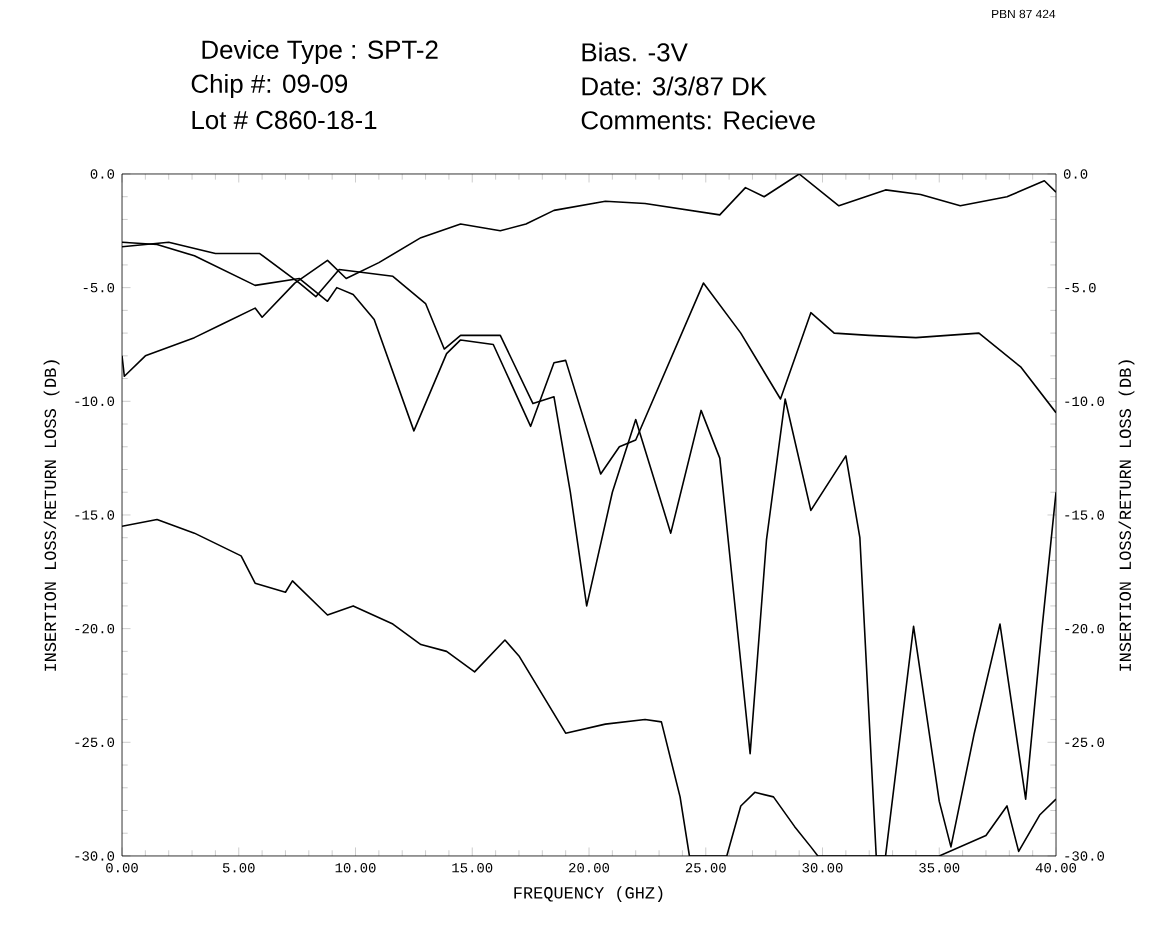 The height and width of the screenshot is (928, 1172). I want to click on x-axis-title: FREQUENCY (GHZ), so click(588, 894).